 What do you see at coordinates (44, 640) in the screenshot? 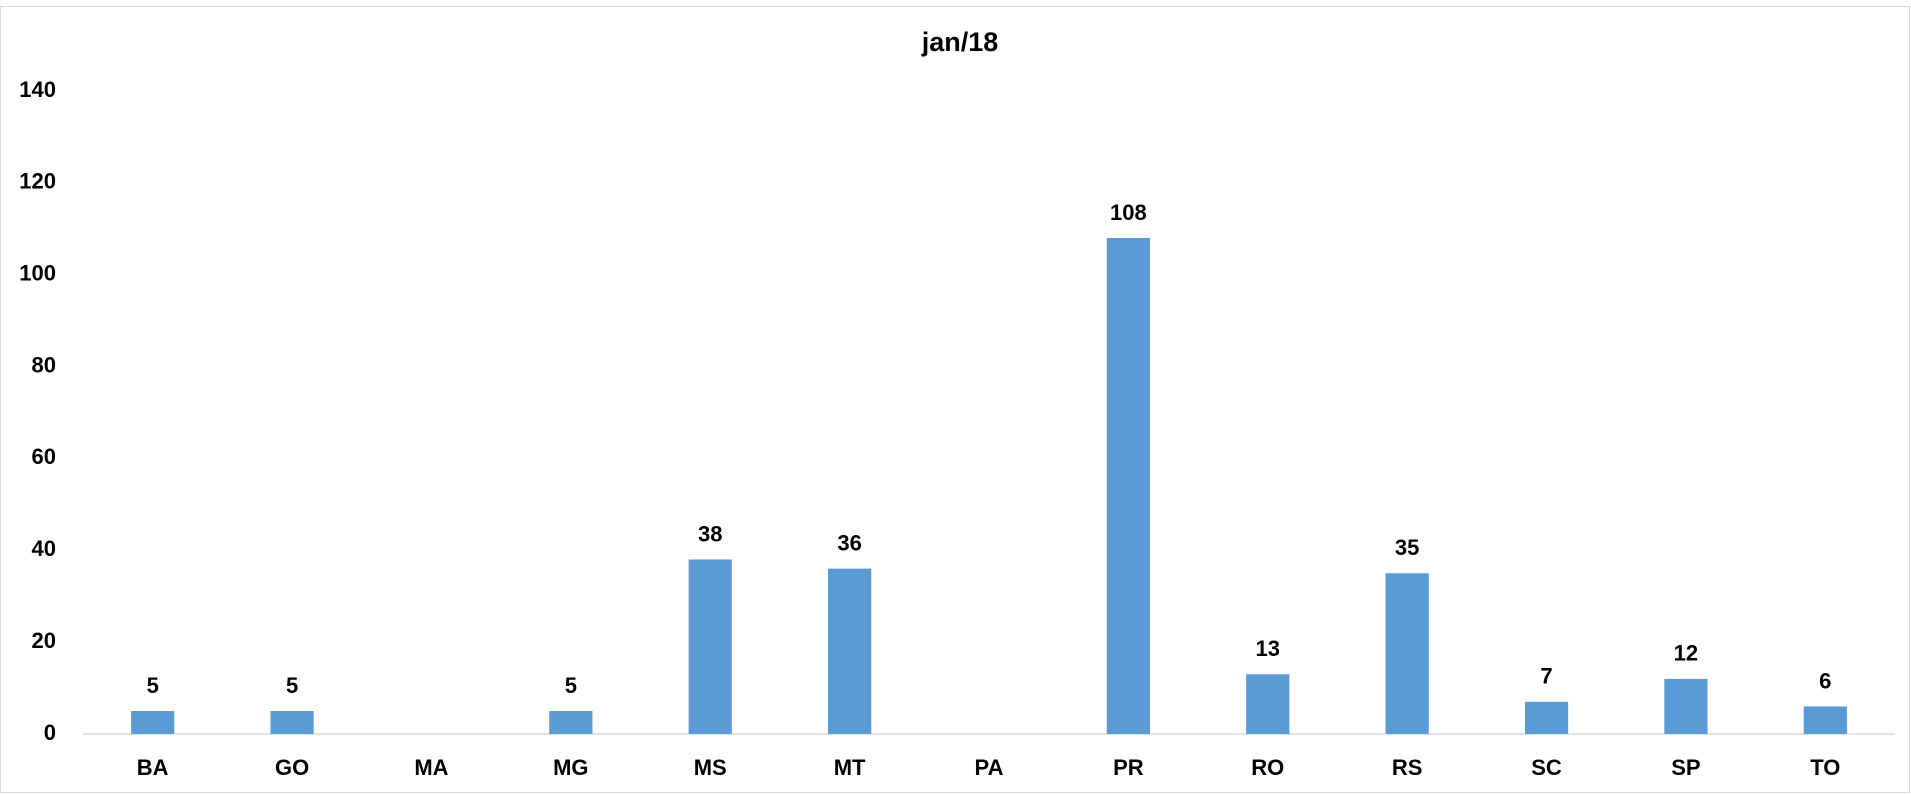
I see `y-tick-label: 20` at bounding box center [44, 640].